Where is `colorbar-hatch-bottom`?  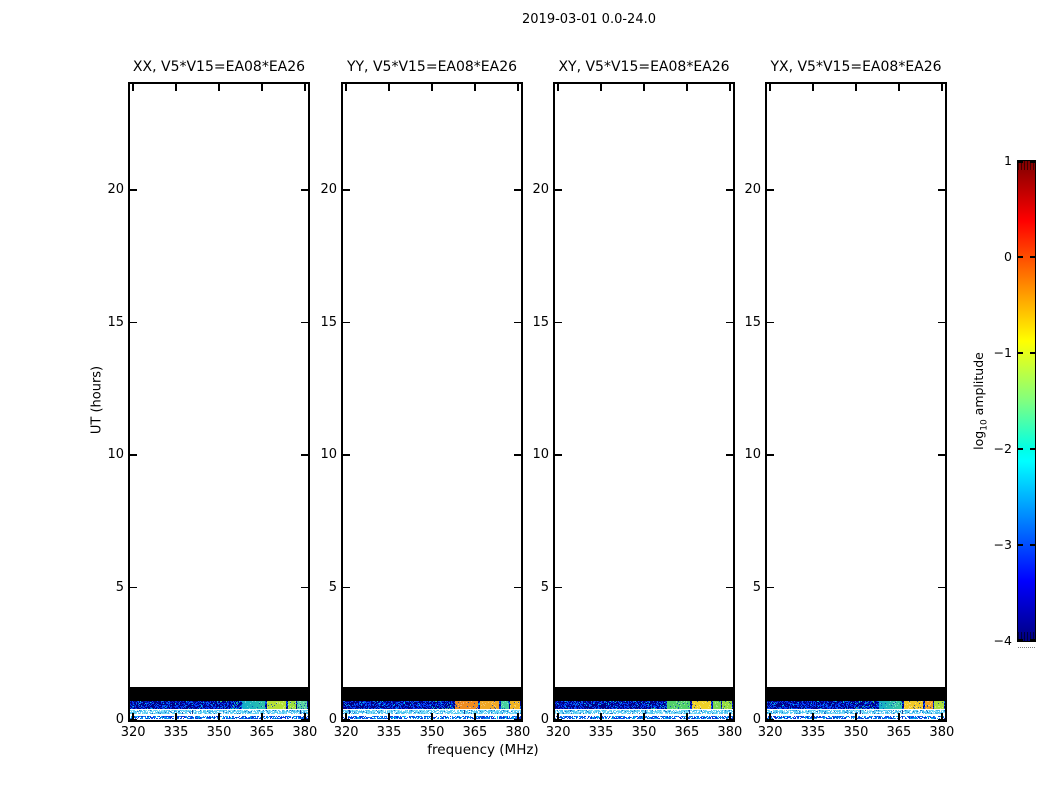
colorbar-hatch-bottom is located at coordinates (1026, 636).